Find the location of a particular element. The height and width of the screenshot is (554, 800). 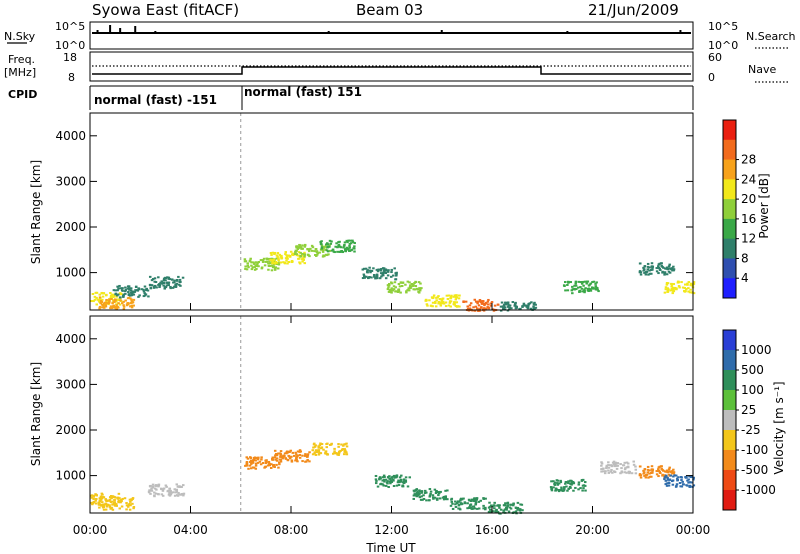

colorbar-tick-label: 4 is located at coordinates (745, 278).